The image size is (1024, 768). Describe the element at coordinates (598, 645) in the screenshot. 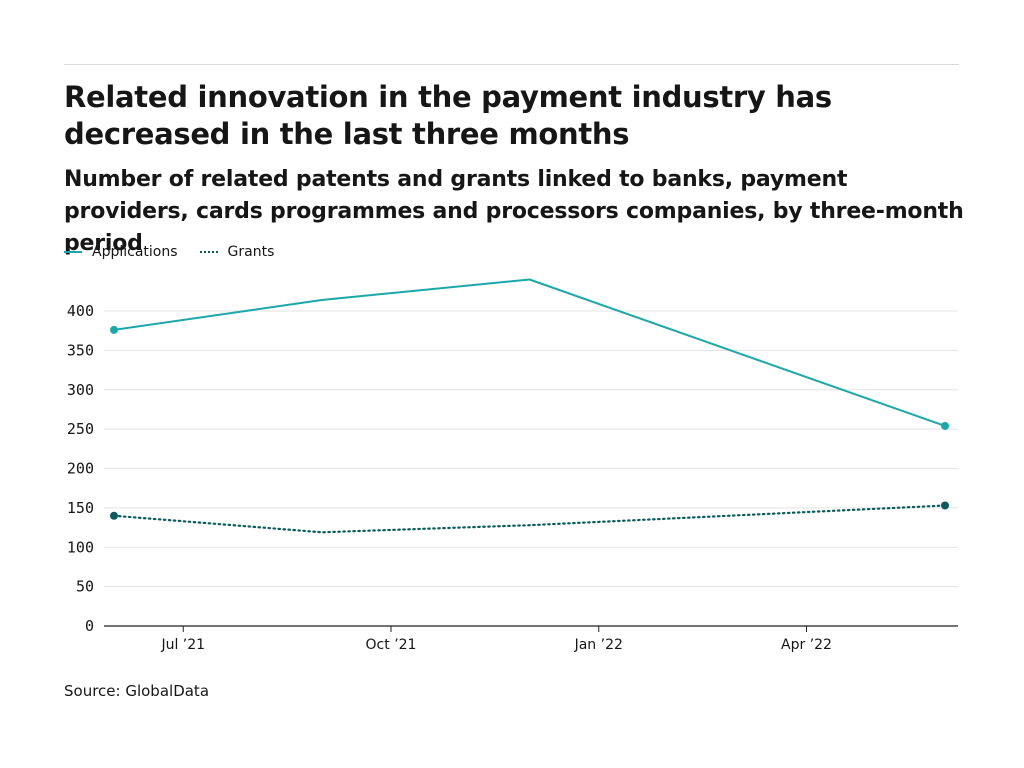

I see `x-tick-label-2: Jan ’22` at that location.